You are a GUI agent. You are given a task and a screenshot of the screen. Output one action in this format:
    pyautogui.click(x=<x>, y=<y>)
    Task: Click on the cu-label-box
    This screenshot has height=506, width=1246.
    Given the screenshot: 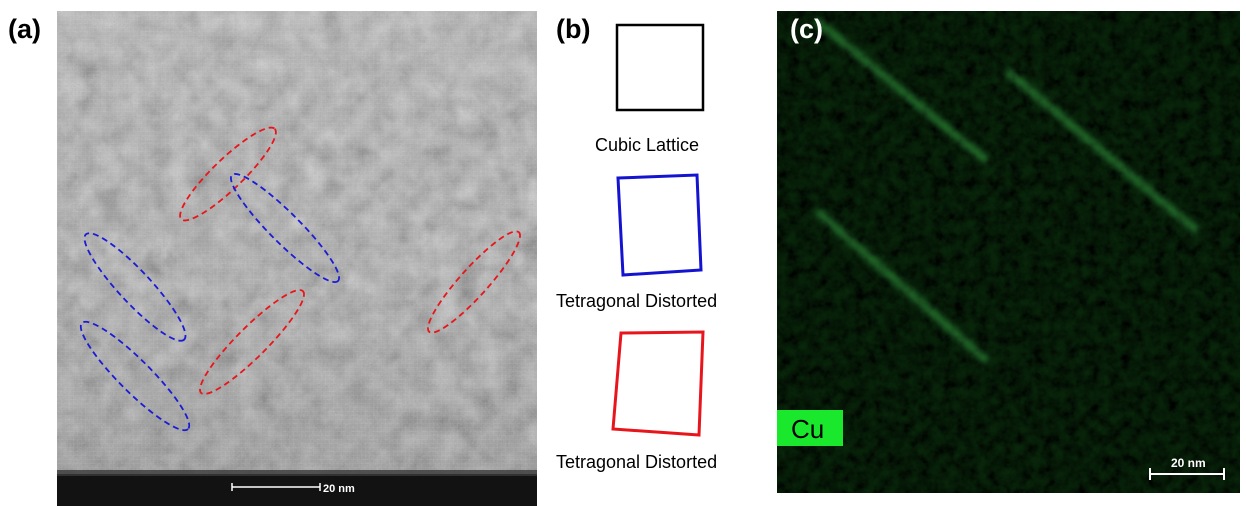 What is the action you would take?
    pyautogui.click(x=810, y=428)
    